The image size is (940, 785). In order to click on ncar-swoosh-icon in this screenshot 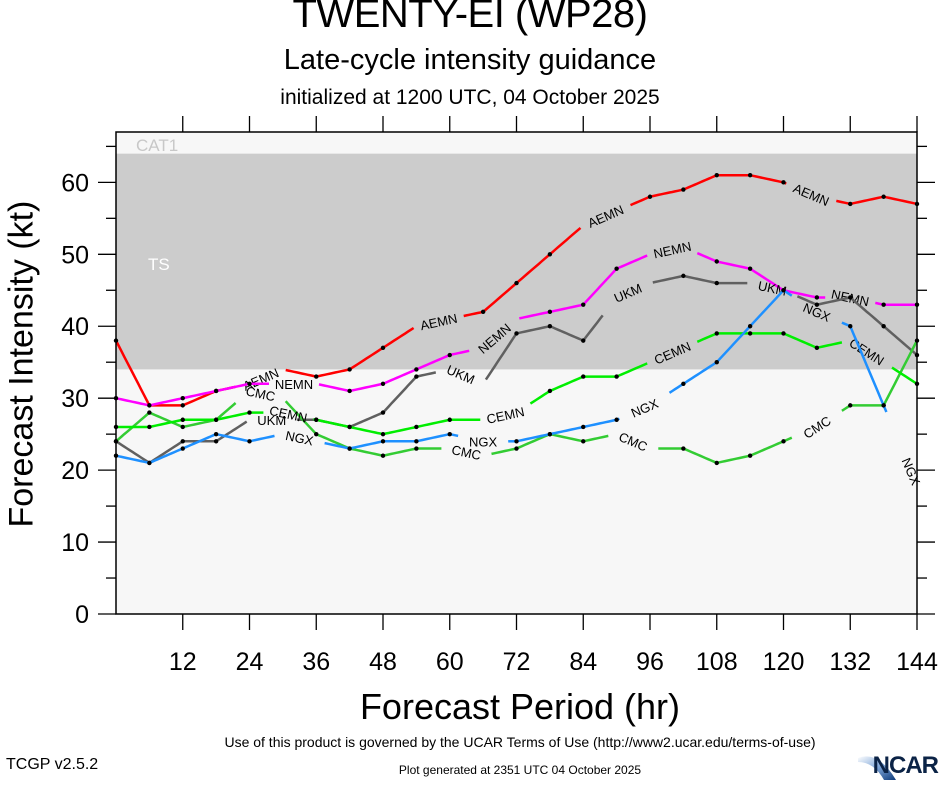, I will do `click(877, 768)`.